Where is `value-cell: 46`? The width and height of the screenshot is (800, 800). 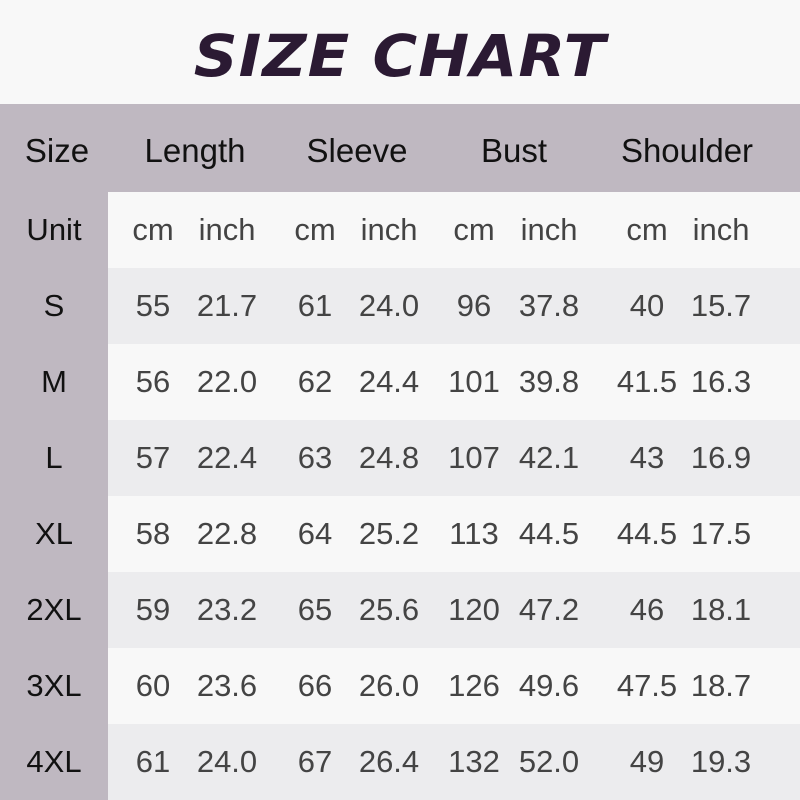 value-cell: 46 is located at coordinates (647, 609).